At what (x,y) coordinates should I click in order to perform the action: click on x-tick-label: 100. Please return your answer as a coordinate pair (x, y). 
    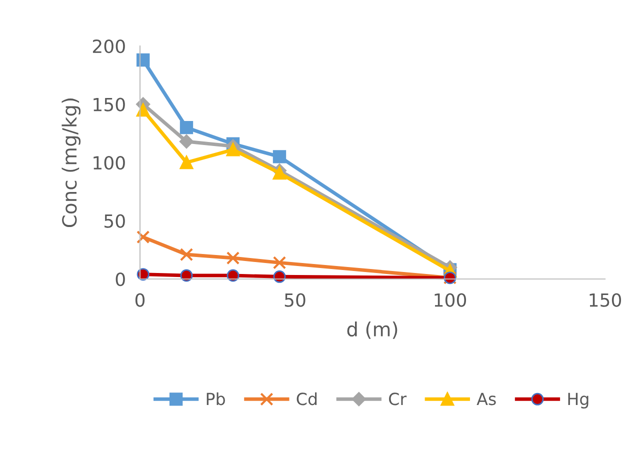
    Looking at the image, I should click on (450, 300).